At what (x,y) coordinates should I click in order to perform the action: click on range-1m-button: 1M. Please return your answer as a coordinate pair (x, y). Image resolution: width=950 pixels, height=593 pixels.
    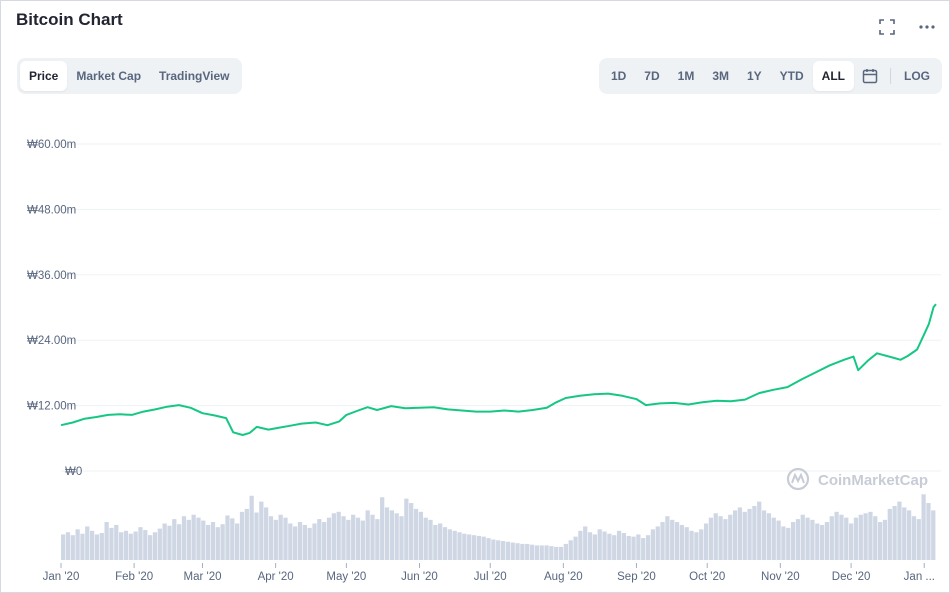
    Looking at the image, I should click on (686, 76).